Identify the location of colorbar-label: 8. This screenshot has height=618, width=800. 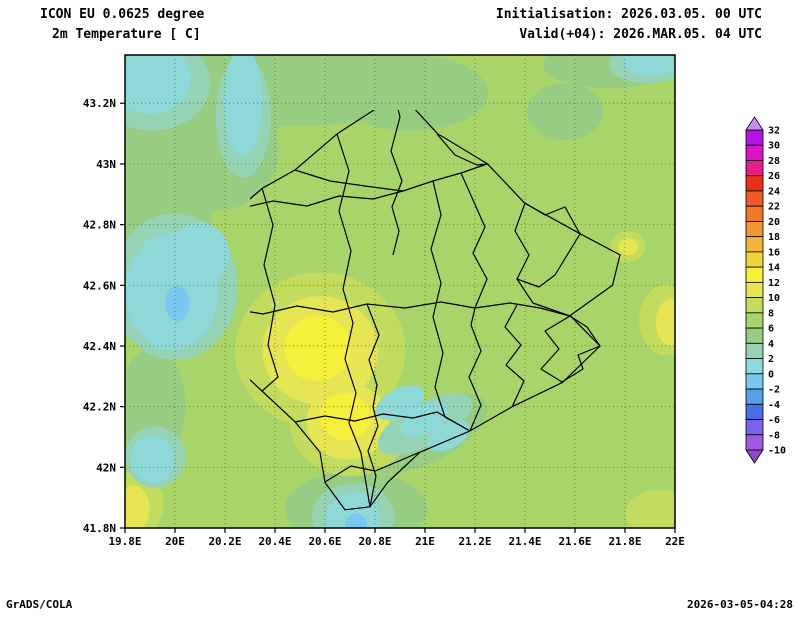
(771, 313).